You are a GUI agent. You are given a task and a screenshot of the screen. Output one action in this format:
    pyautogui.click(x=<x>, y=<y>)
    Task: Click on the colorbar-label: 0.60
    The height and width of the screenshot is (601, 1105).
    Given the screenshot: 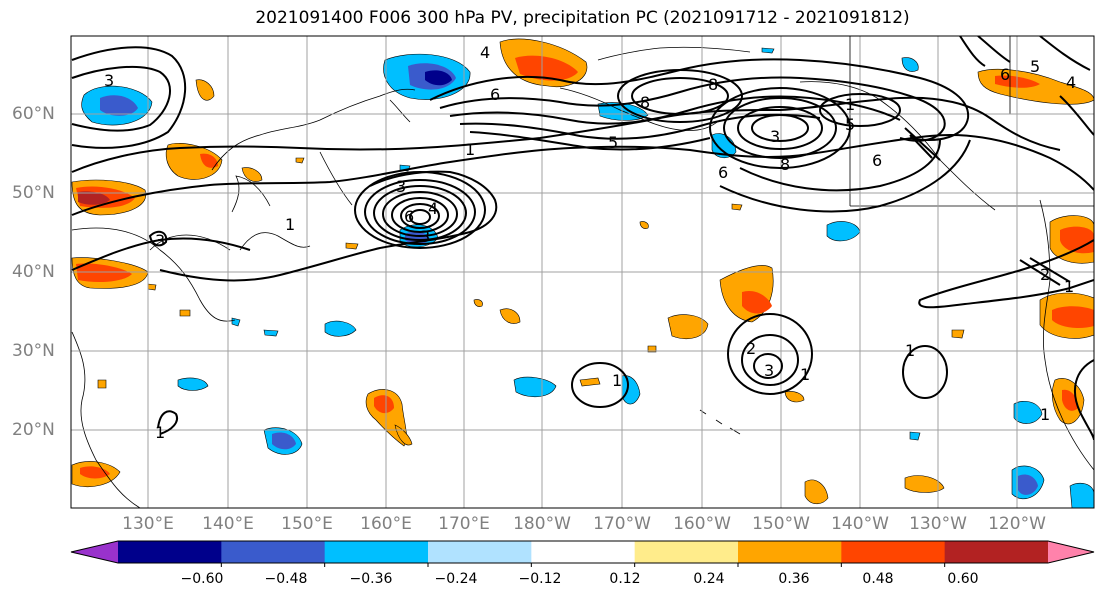 What is the action you would take?
    pyautogui.click(x=963, y=579)
    